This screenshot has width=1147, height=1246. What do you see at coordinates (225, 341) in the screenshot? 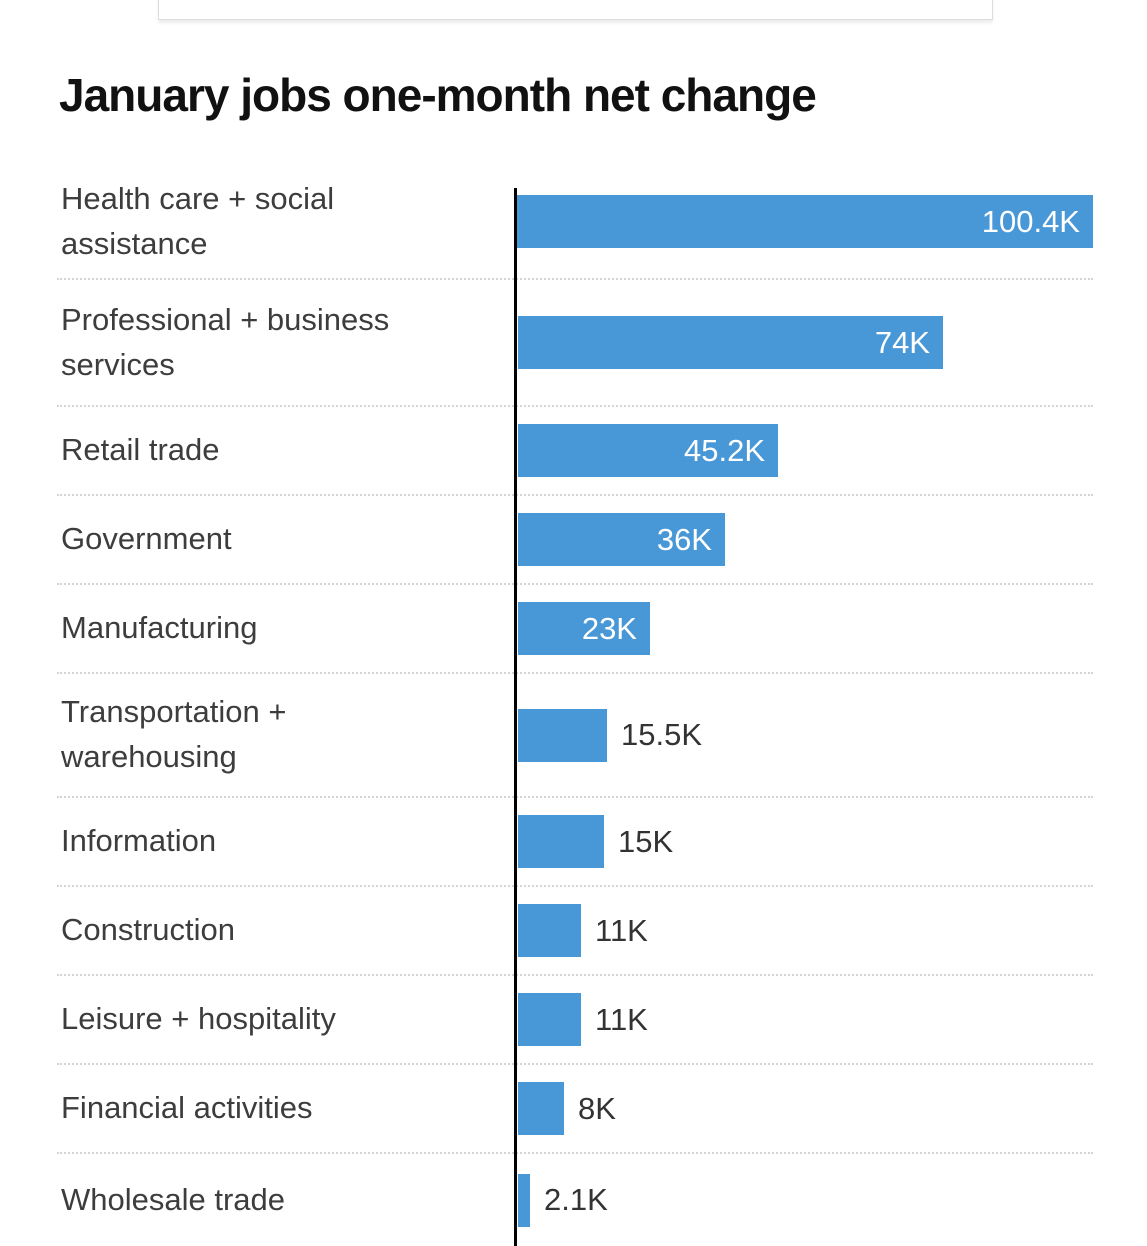
I see `category-label: Professional + business services` at bounding box center [225, 341].